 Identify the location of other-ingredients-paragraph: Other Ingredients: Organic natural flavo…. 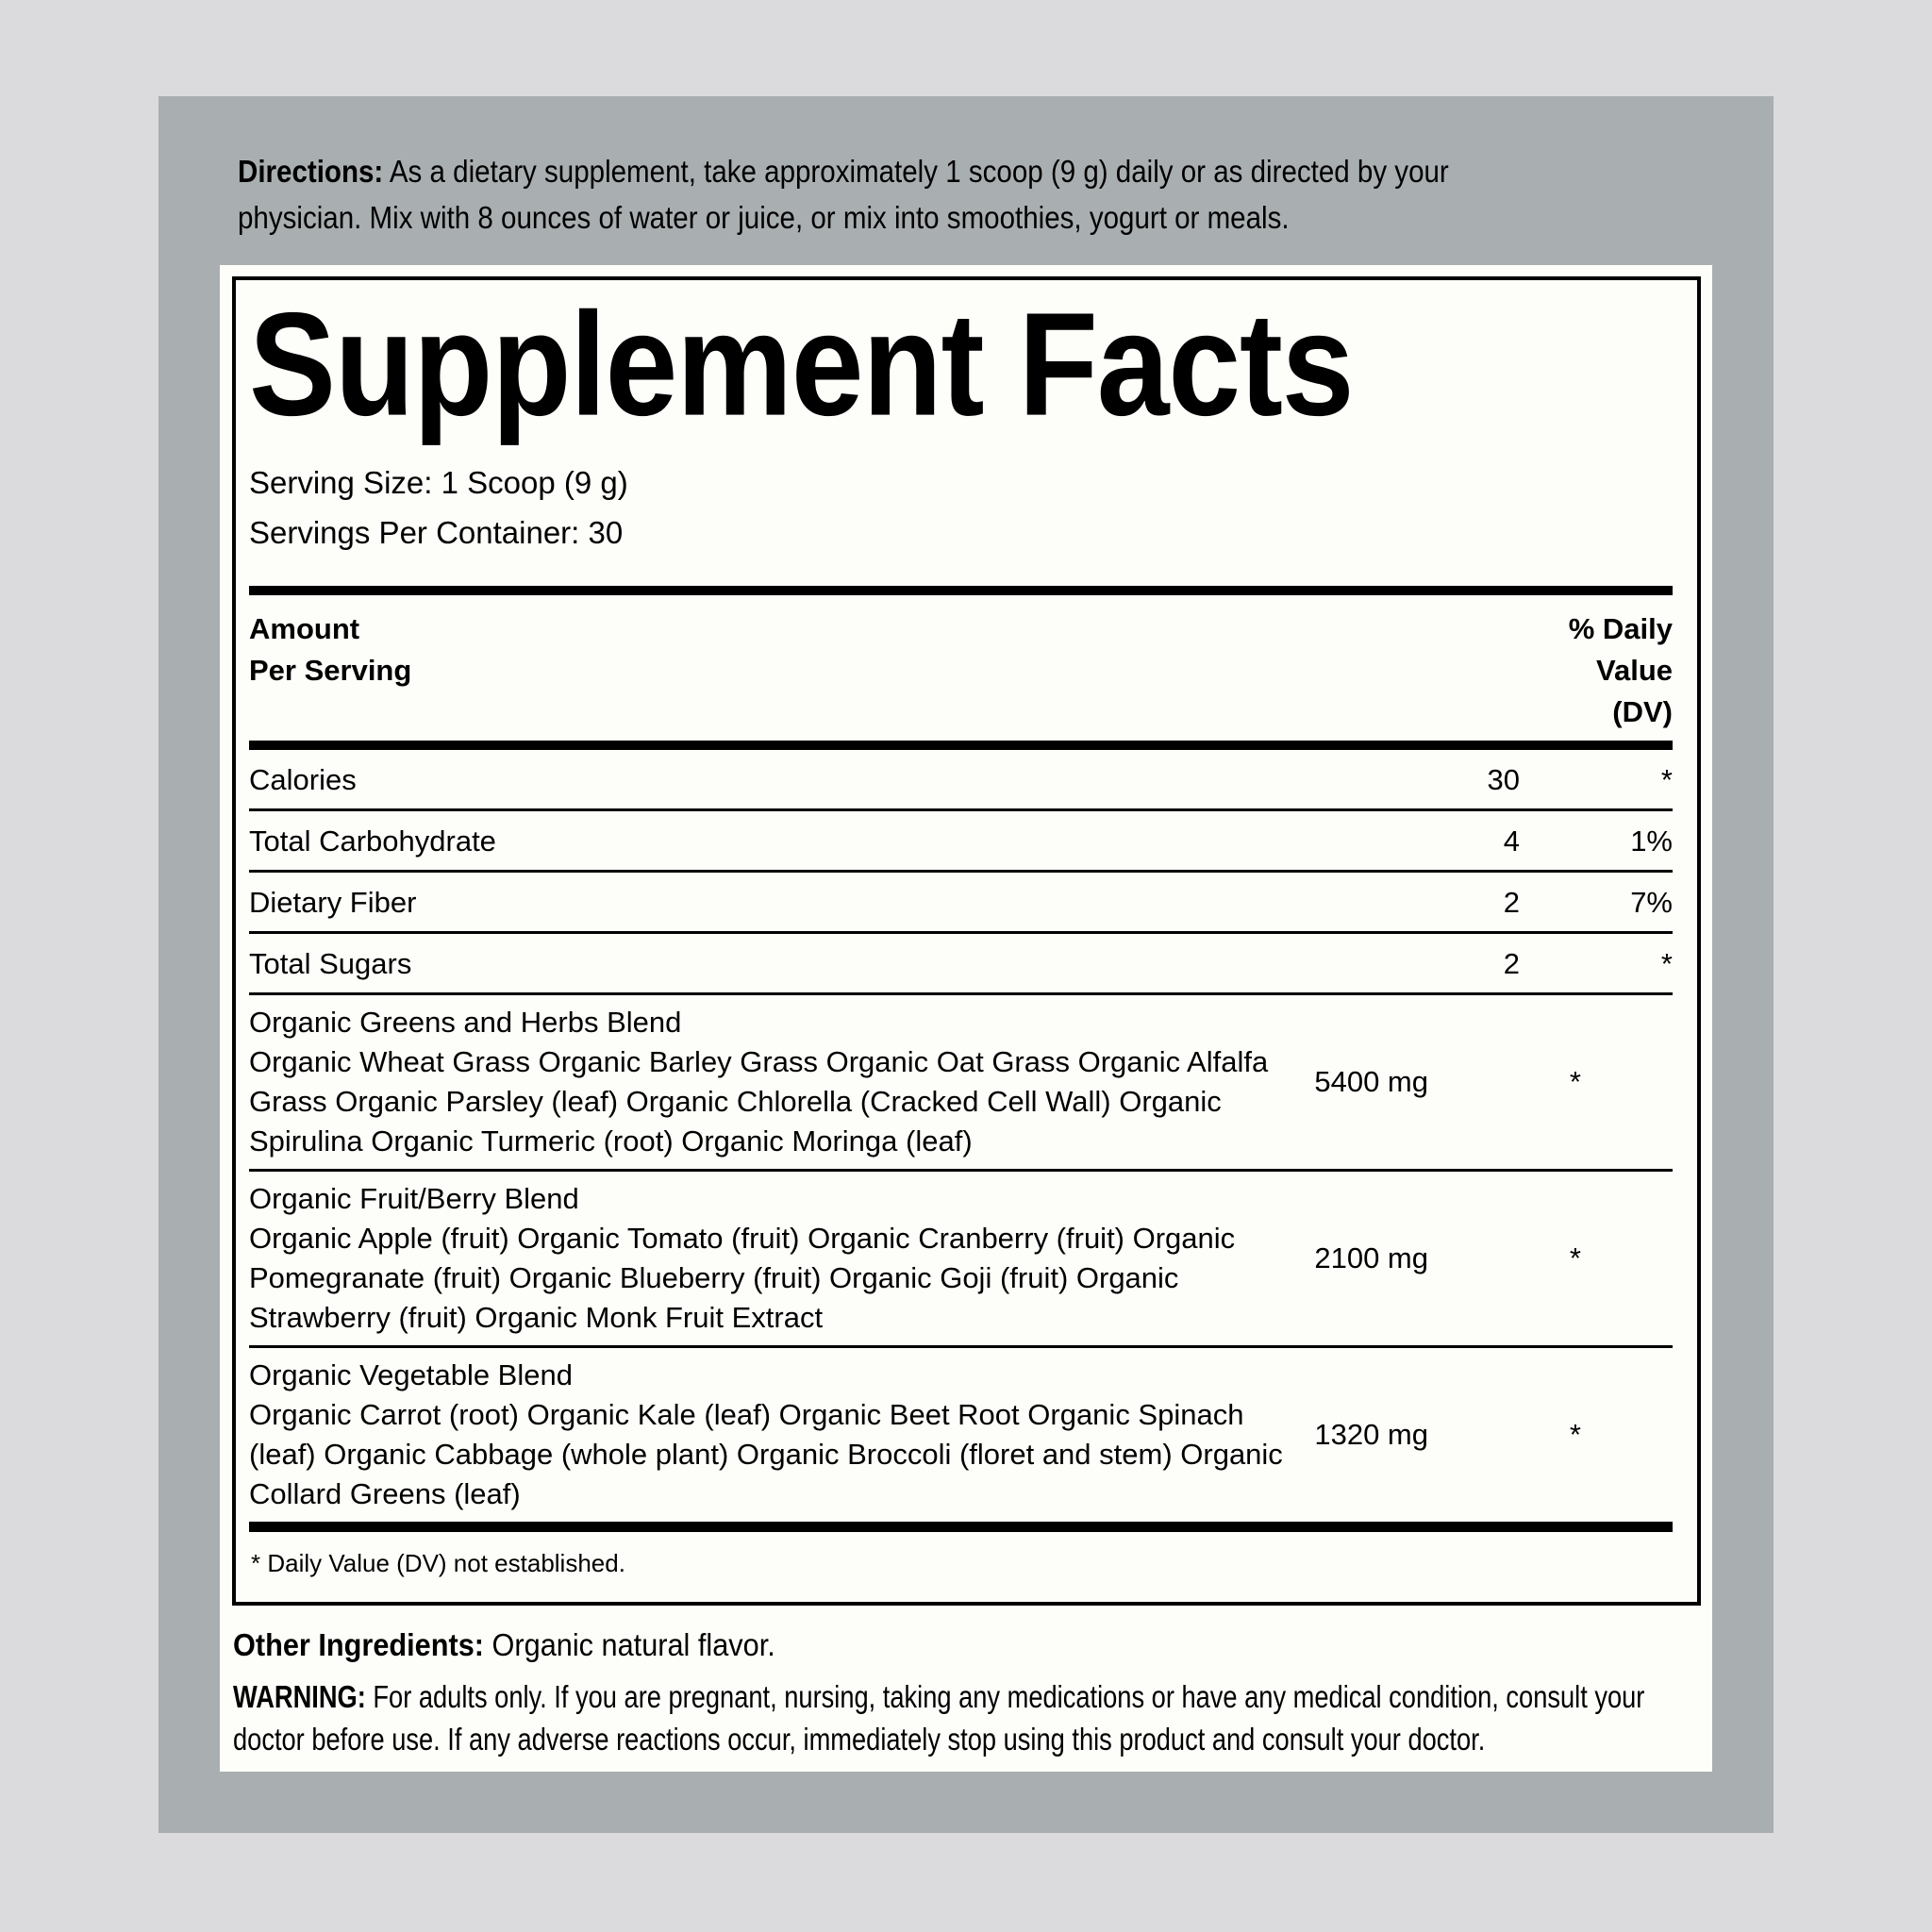
(915, 1645).